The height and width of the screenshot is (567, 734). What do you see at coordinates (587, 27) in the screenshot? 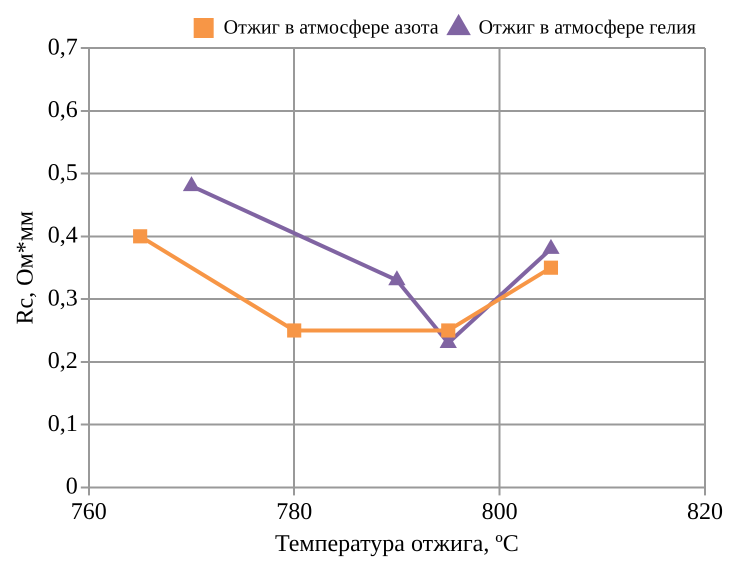
I see `legend-label: Отжиг в атмосфере гелия` at bounding box center [587, 27].